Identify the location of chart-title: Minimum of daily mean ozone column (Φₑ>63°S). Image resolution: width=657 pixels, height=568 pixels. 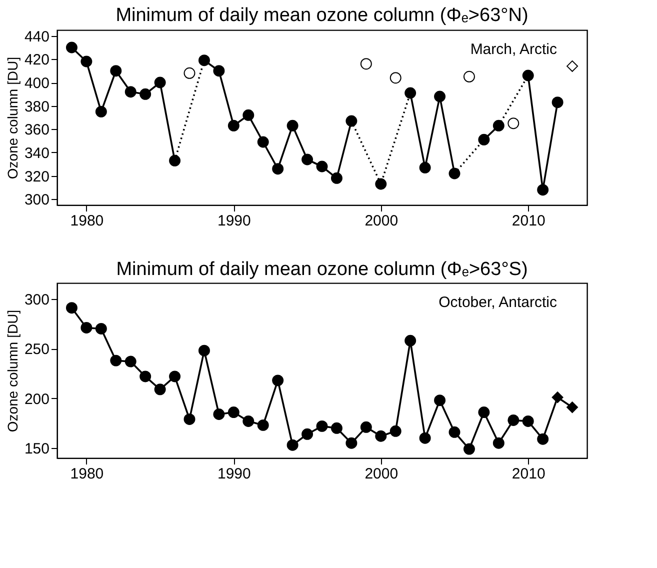
(322, 269).